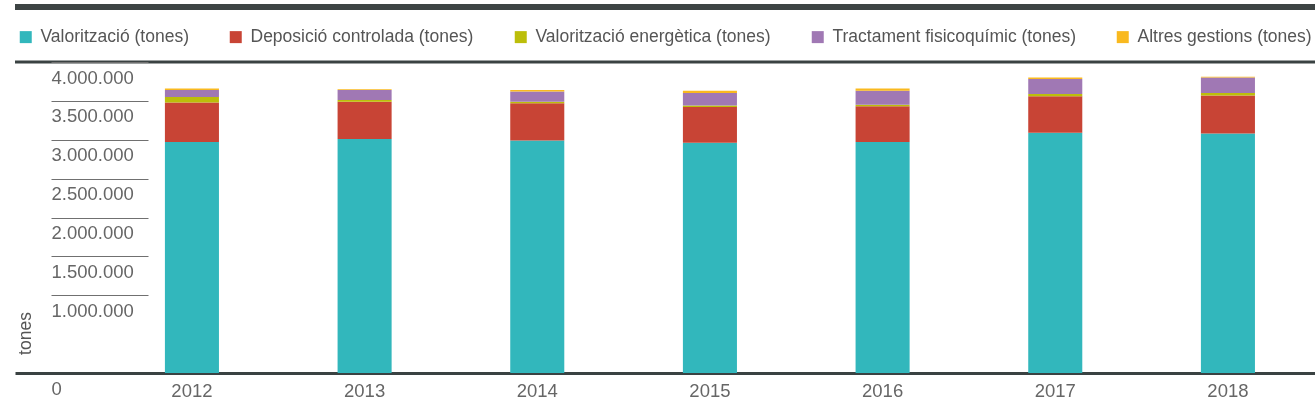 The width and height of the screenshot is (1315, 401). What do you see at coordinates (92, 310) in the screenshot?
I see `y-tick-label: 1.000.000` at bounding box center [92, 310].